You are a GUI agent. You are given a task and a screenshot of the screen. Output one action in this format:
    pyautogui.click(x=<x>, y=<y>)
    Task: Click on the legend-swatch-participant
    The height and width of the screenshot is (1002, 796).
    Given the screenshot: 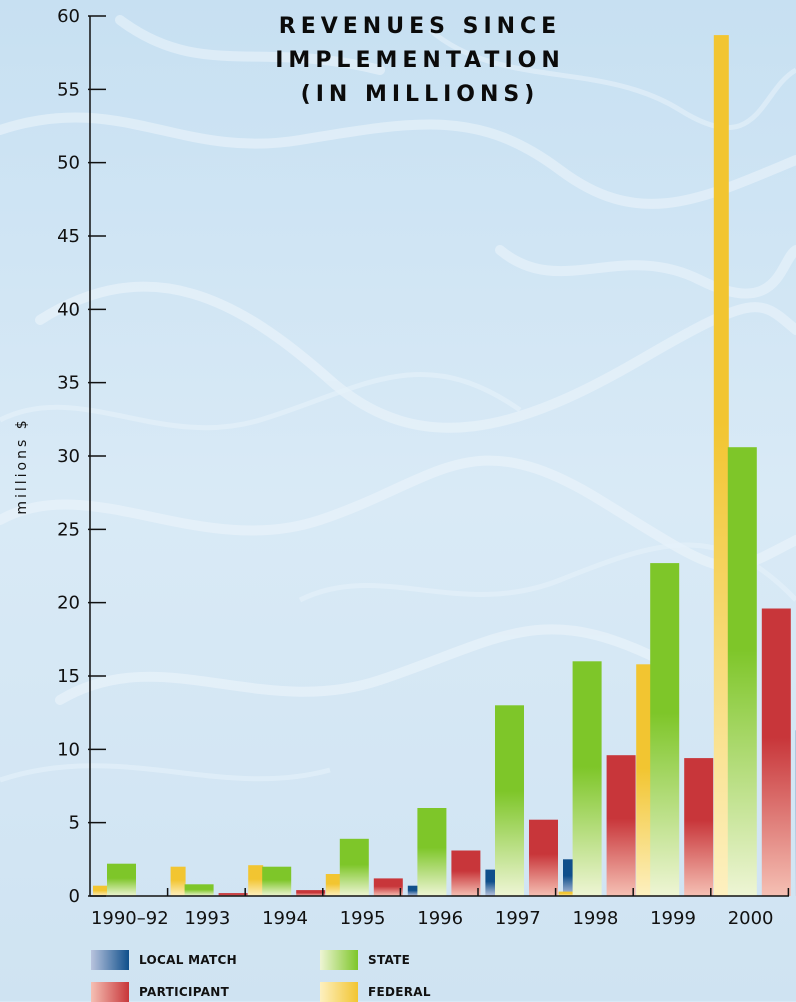 What is the action you would take?
    pyautogui.click(x=110, y=992)
    